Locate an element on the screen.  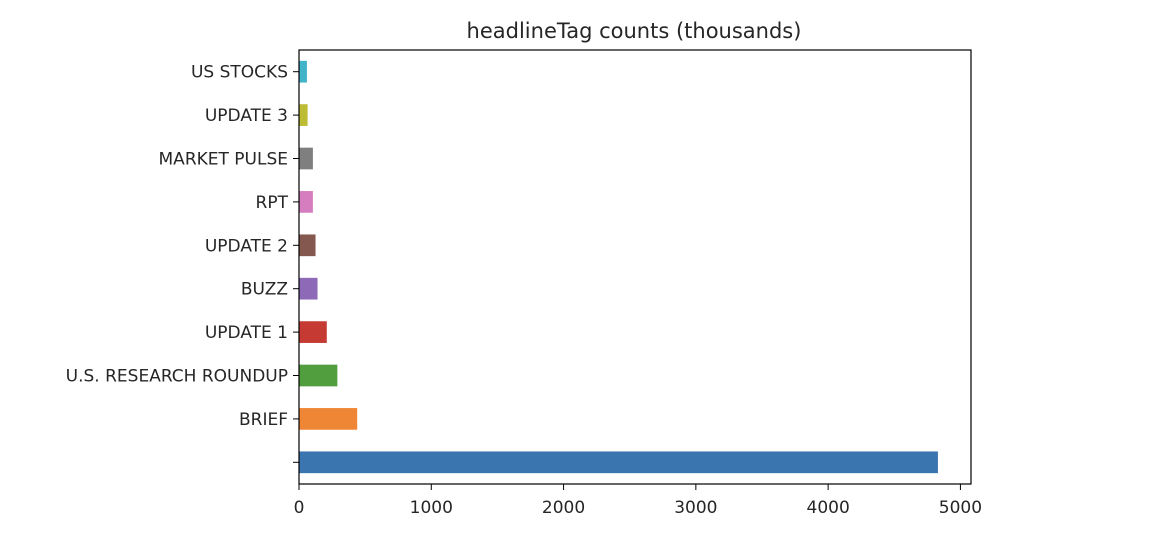
y-tick-label: UPDATE 2 is located at coordinates (246, 246).